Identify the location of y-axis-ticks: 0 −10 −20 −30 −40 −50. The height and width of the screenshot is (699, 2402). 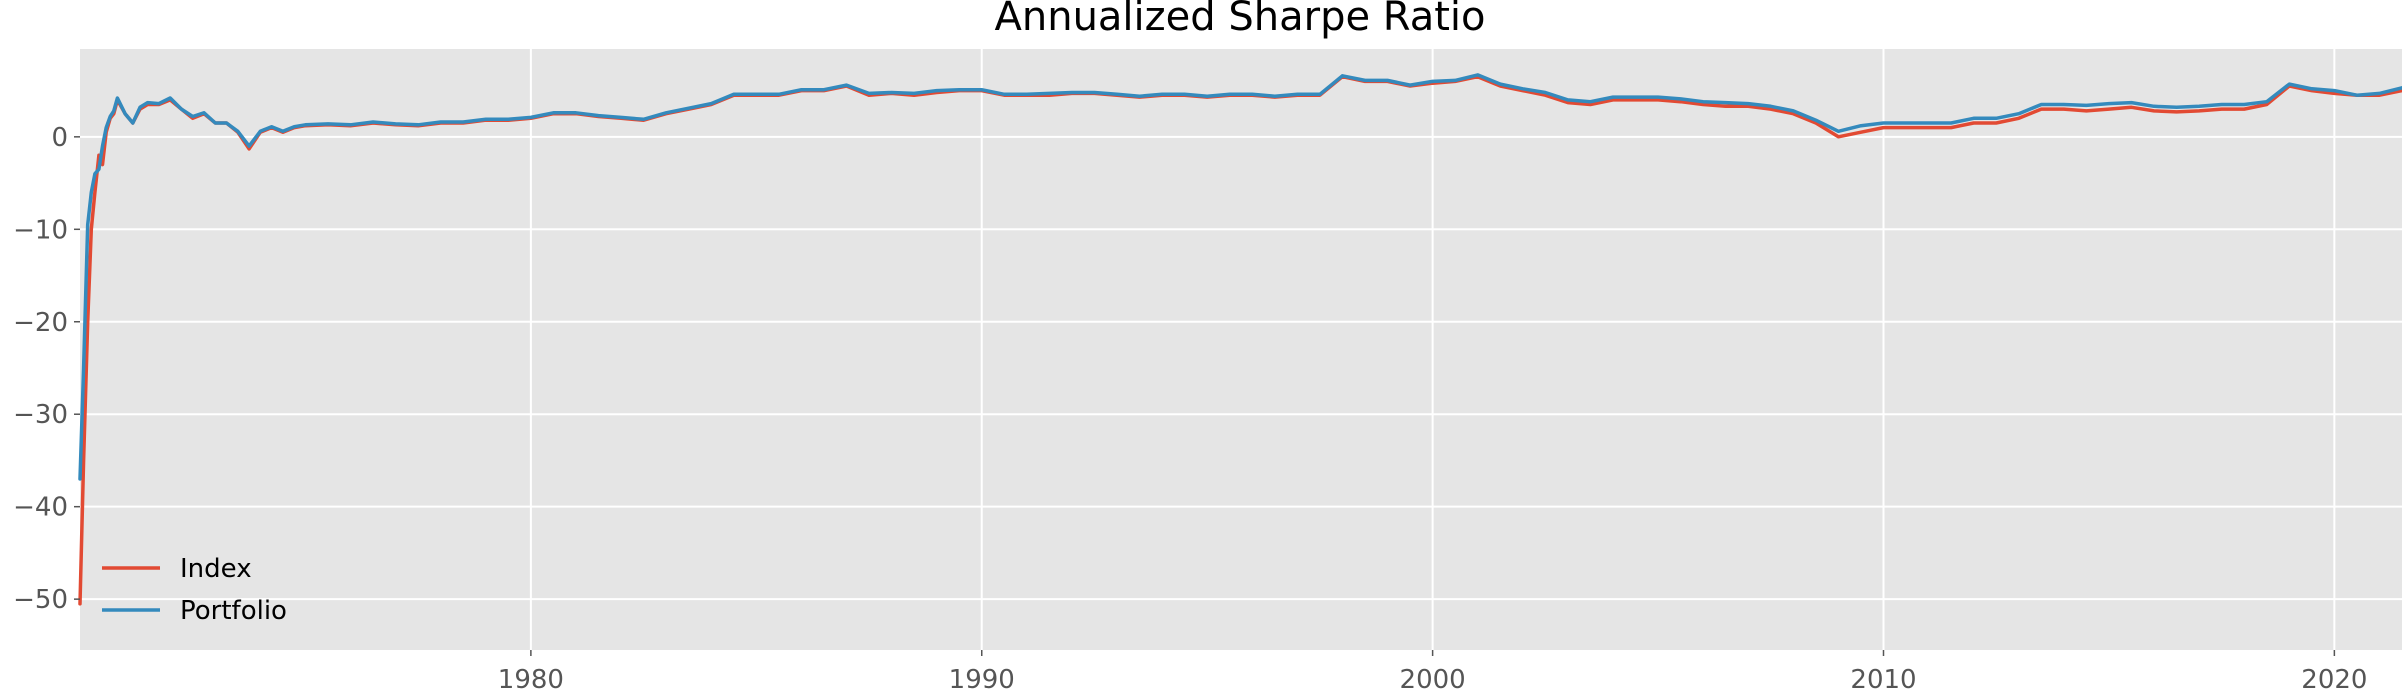
(46, 369).